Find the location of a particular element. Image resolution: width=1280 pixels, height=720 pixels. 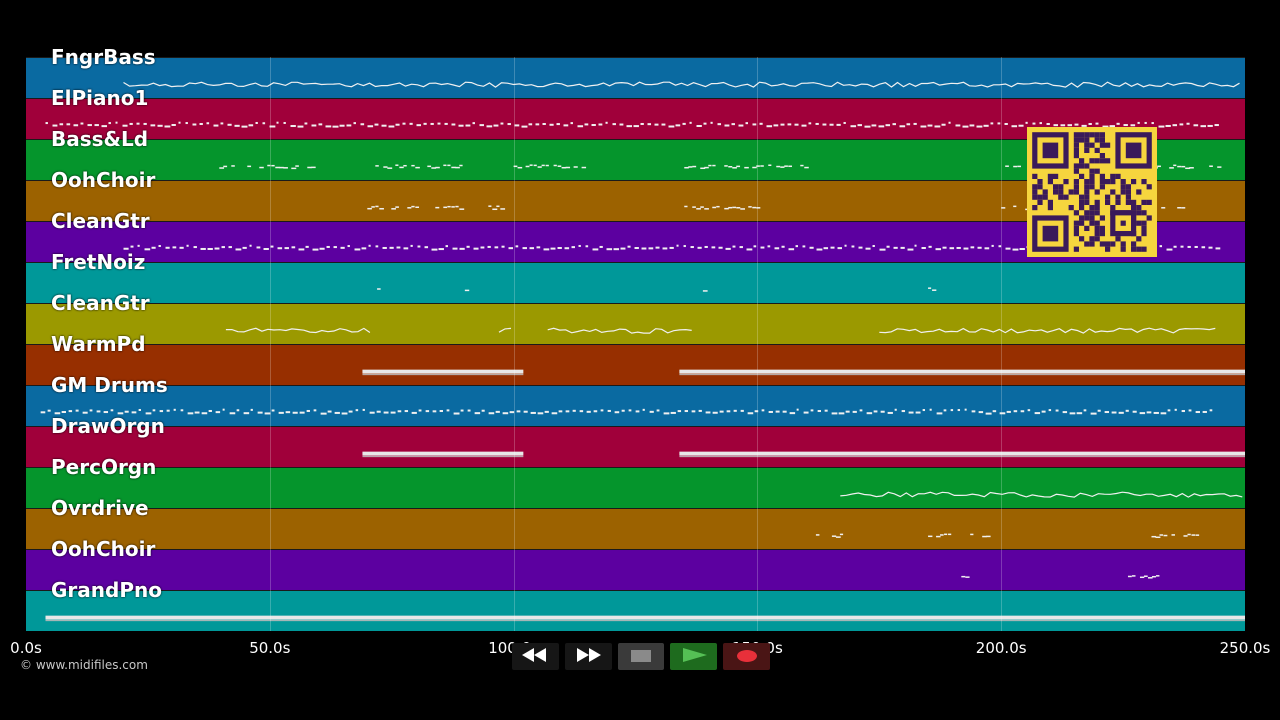

transport-controls is located at coordinates (641, 656).